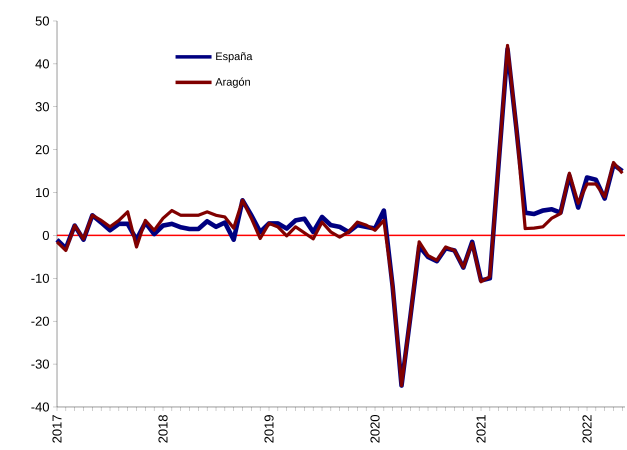 Image resolution: width=627 pixels, height=450 pixels. Describe the element at coordinates (481, 429) in the screenshot. I see `x-tick-label: 2021` at that location.